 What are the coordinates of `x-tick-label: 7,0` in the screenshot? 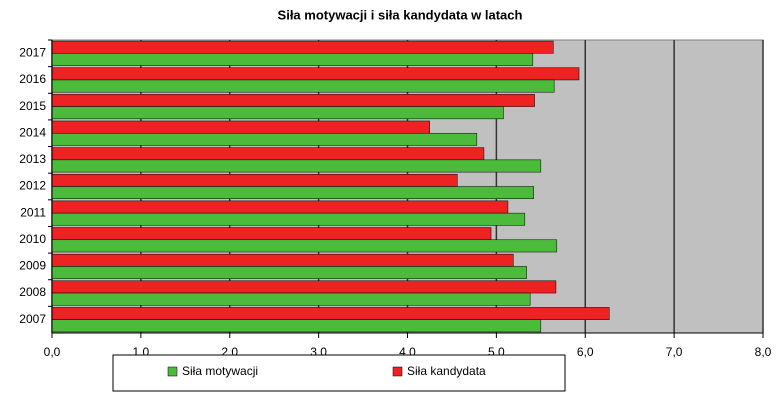 It's located at (674, 352).